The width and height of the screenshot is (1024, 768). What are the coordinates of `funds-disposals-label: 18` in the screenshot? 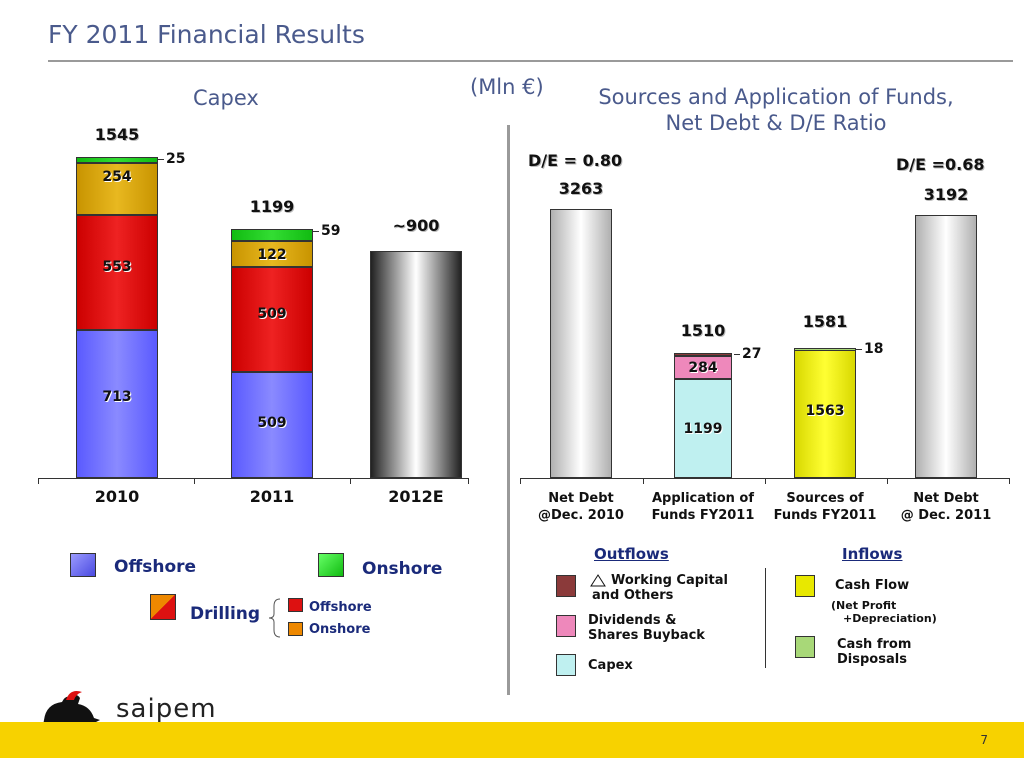 It's located at (874, 348).